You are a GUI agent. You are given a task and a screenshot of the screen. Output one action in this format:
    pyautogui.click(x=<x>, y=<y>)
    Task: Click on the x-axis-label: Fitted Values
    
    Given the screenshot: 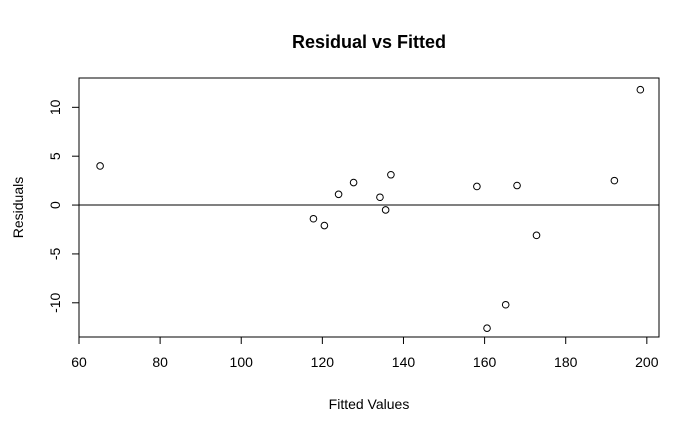 What is the action you would take?
    pyautogui.click(x=369, y=404)
    